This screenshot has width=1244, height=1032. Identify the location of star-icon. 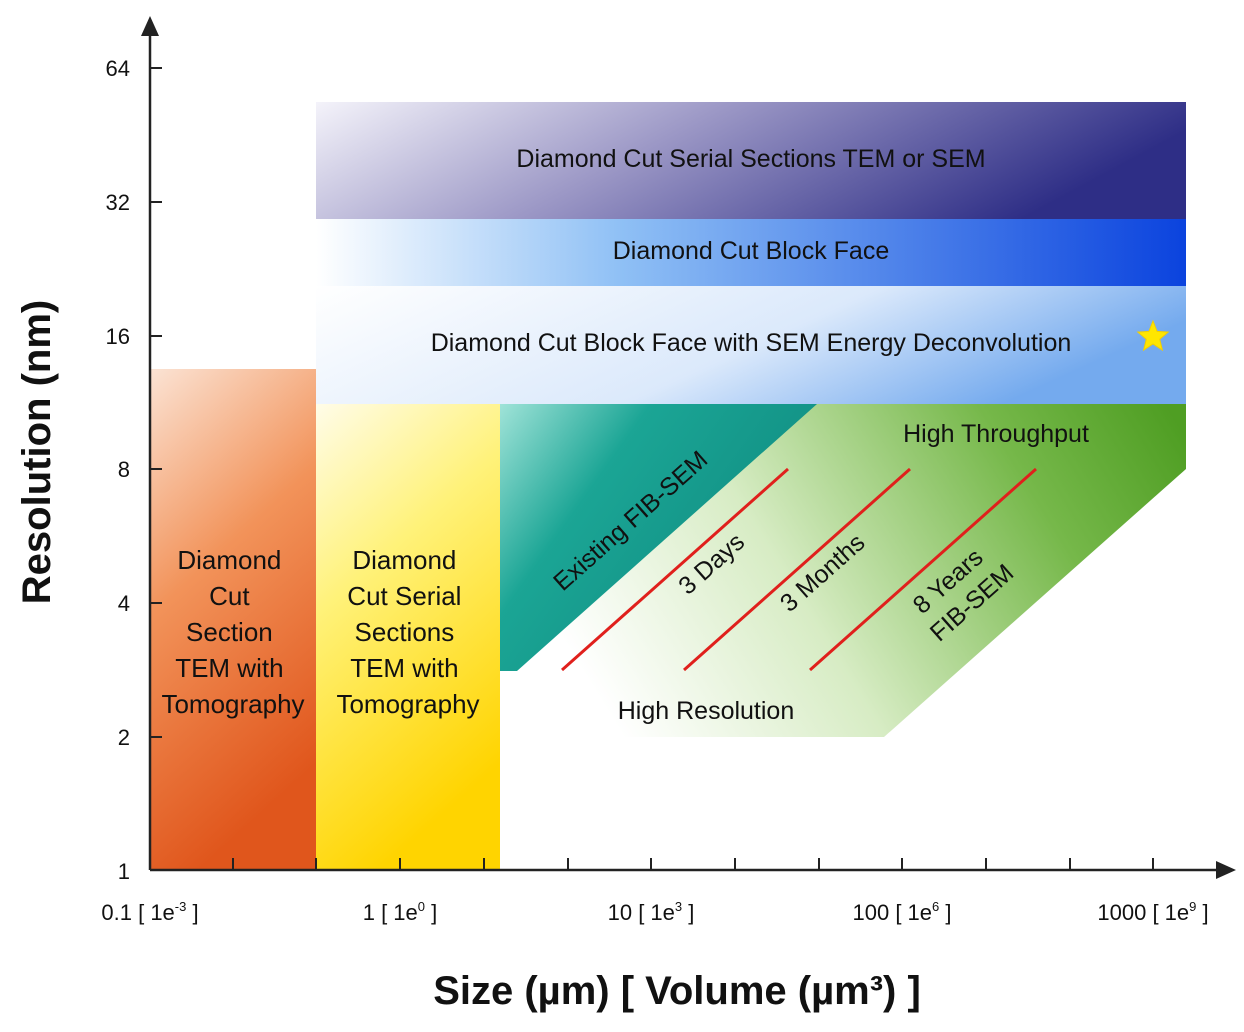
(1153, 335).